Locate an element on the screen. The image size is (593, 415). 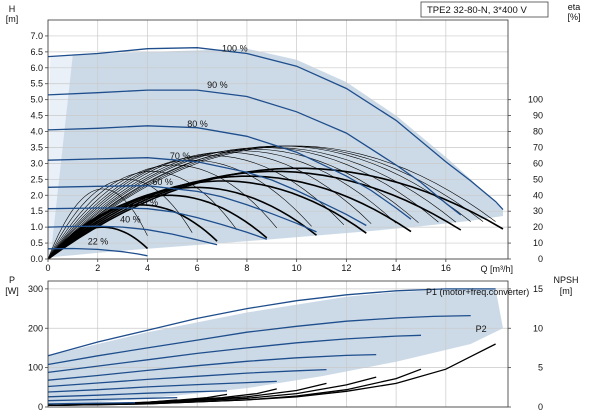
title-box-frame is located at coordinates (484, 9).